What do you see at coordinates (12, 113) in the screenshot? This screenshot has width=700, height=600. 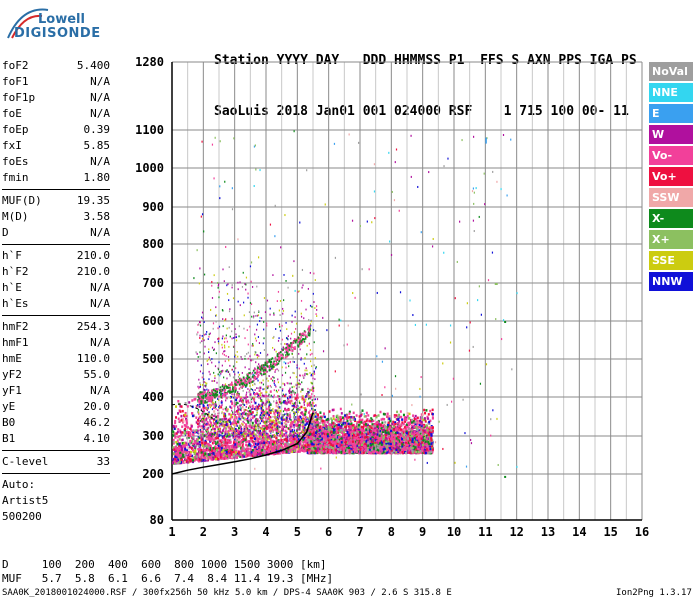 I see `param-name: foE` at bounding box center [12, 113].